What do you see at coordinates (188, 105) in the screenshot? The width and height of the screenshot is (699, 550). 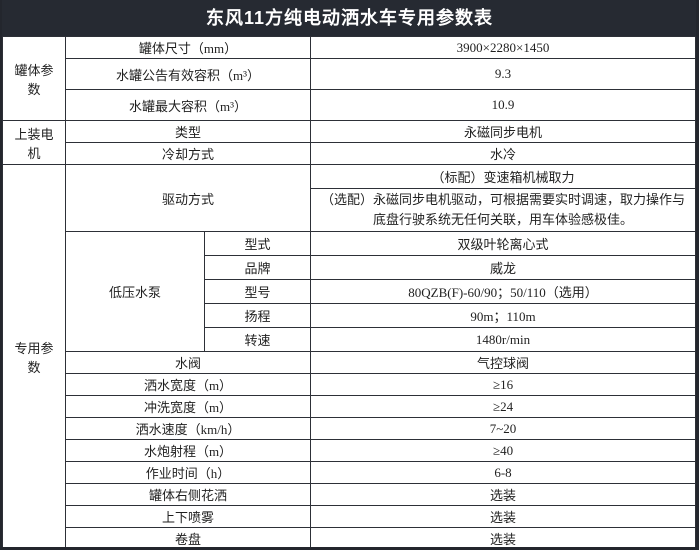 I see `param-label: 水罐最大容积（m³）` at bounding box center [188, 105].